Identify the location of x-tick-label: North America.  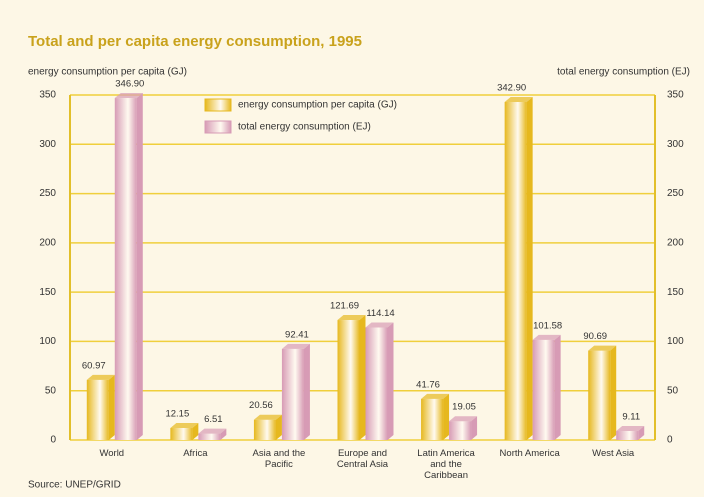
(529, 453).